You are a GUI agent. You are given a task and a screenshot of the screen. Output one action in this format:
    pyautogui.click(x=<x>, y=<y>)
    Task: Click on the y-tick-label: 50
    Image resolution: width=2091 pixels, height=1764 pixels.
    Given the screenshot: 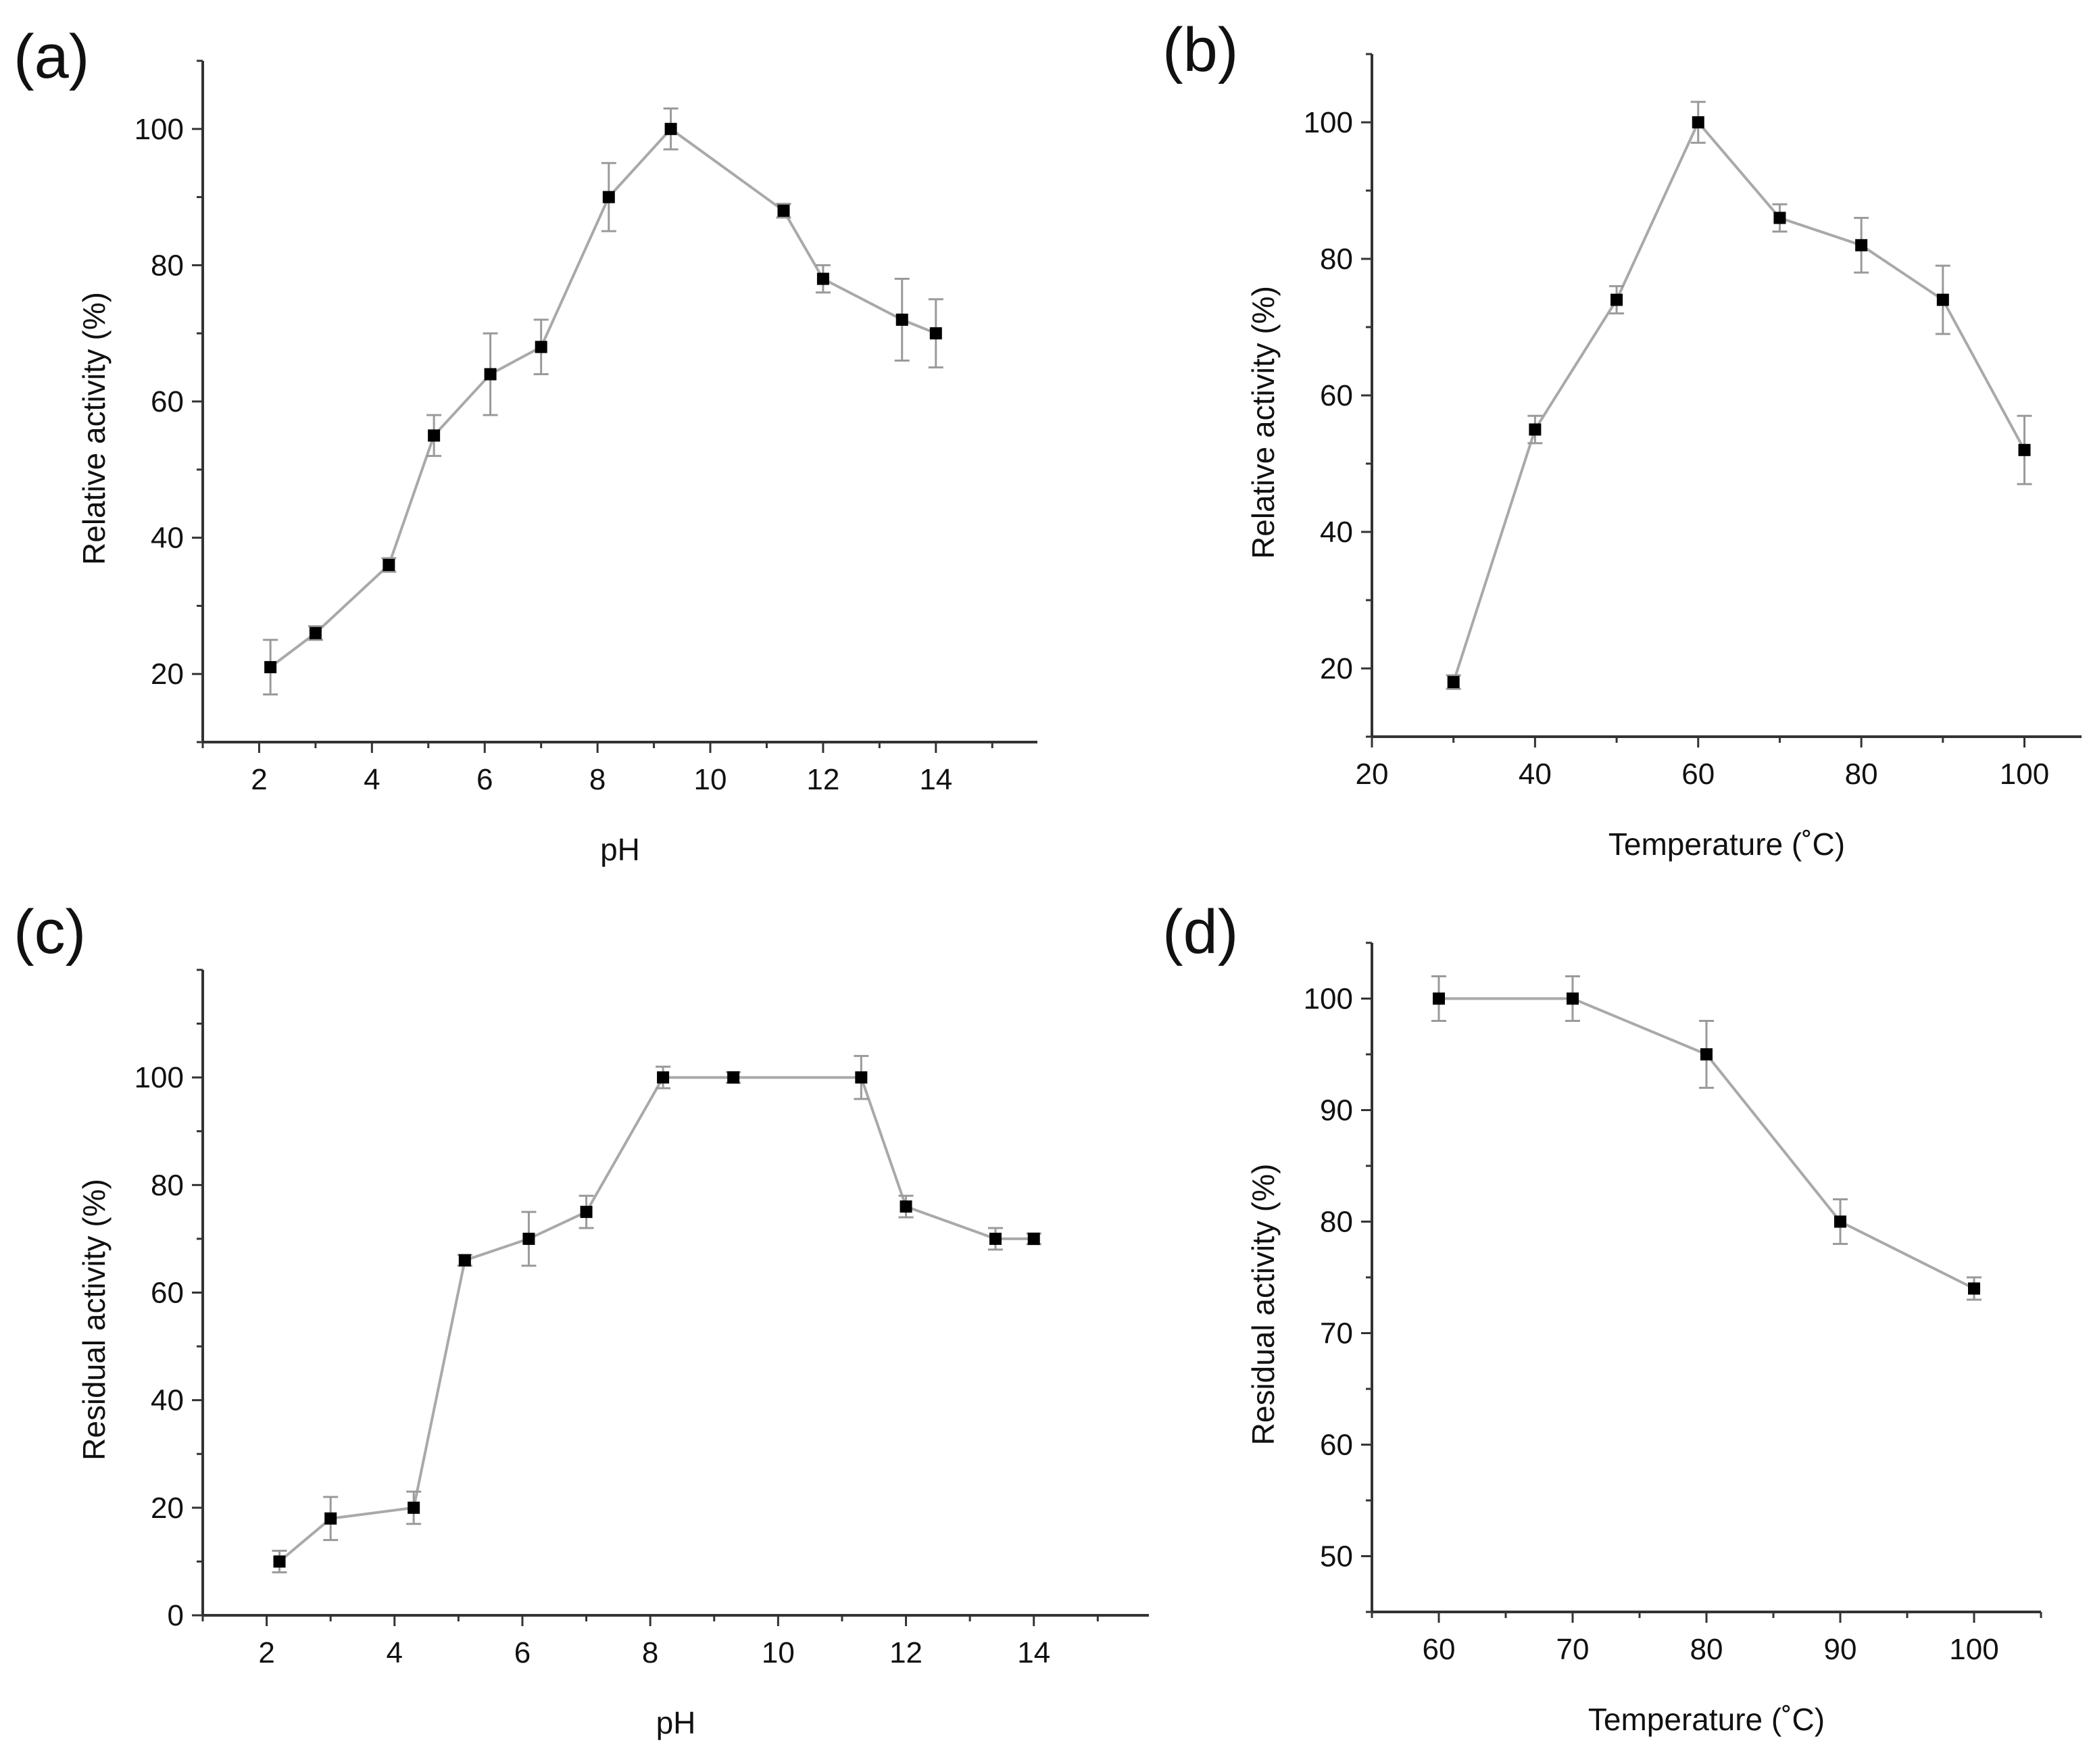 What is the action you would take?
    pyautogui.click(x=1337, y=1556)
    